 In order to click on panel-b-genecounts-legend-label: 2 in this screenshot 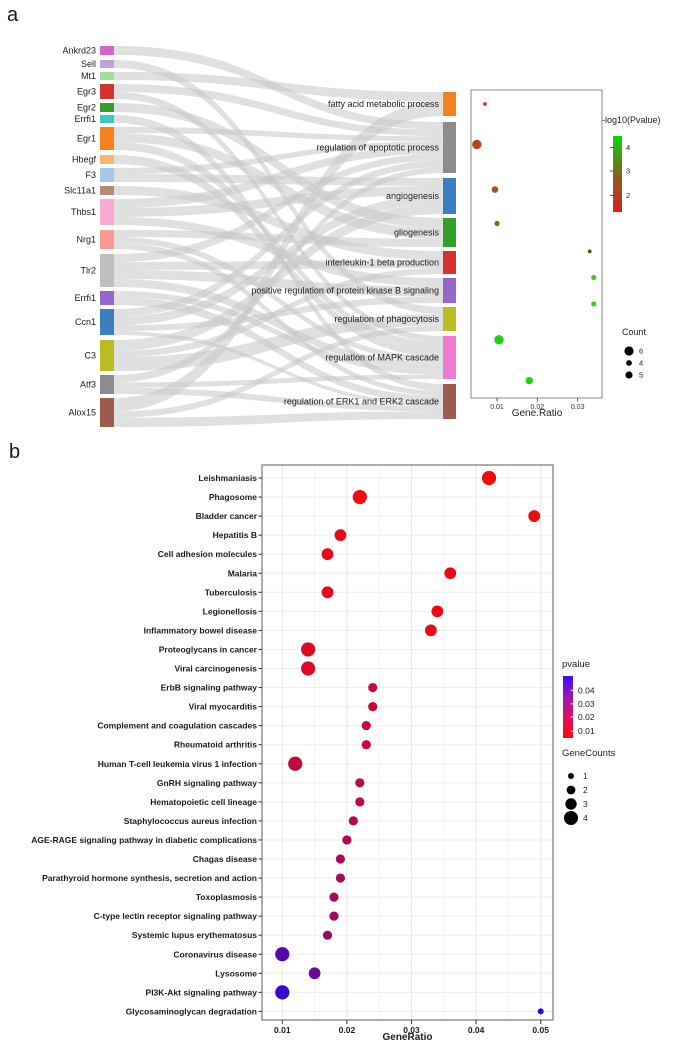, I will do `click(585, 790)`.